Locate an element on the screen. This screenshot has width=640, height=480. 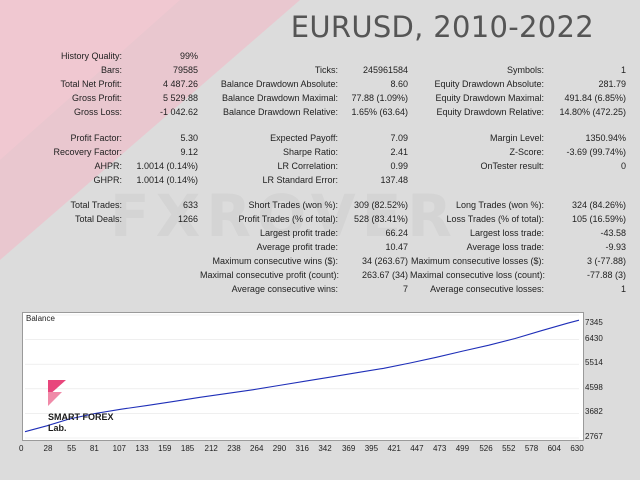
x-tick-label: 264 is located at coordinates (257, 448).